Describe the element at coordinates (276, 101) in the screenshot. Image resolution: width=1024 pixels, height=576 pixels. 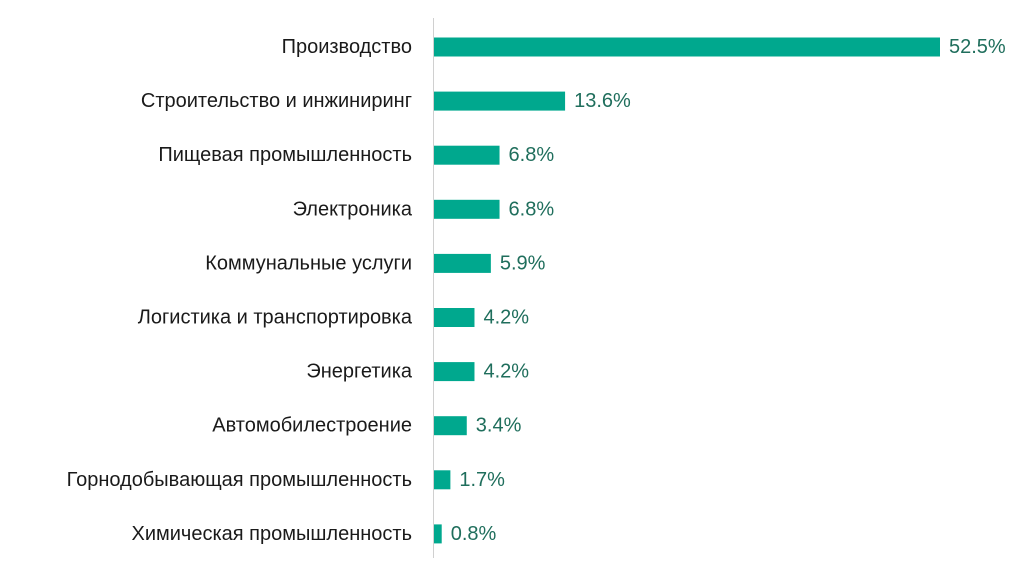
I see `category-label: Строительство и инжиниринг` at that location.